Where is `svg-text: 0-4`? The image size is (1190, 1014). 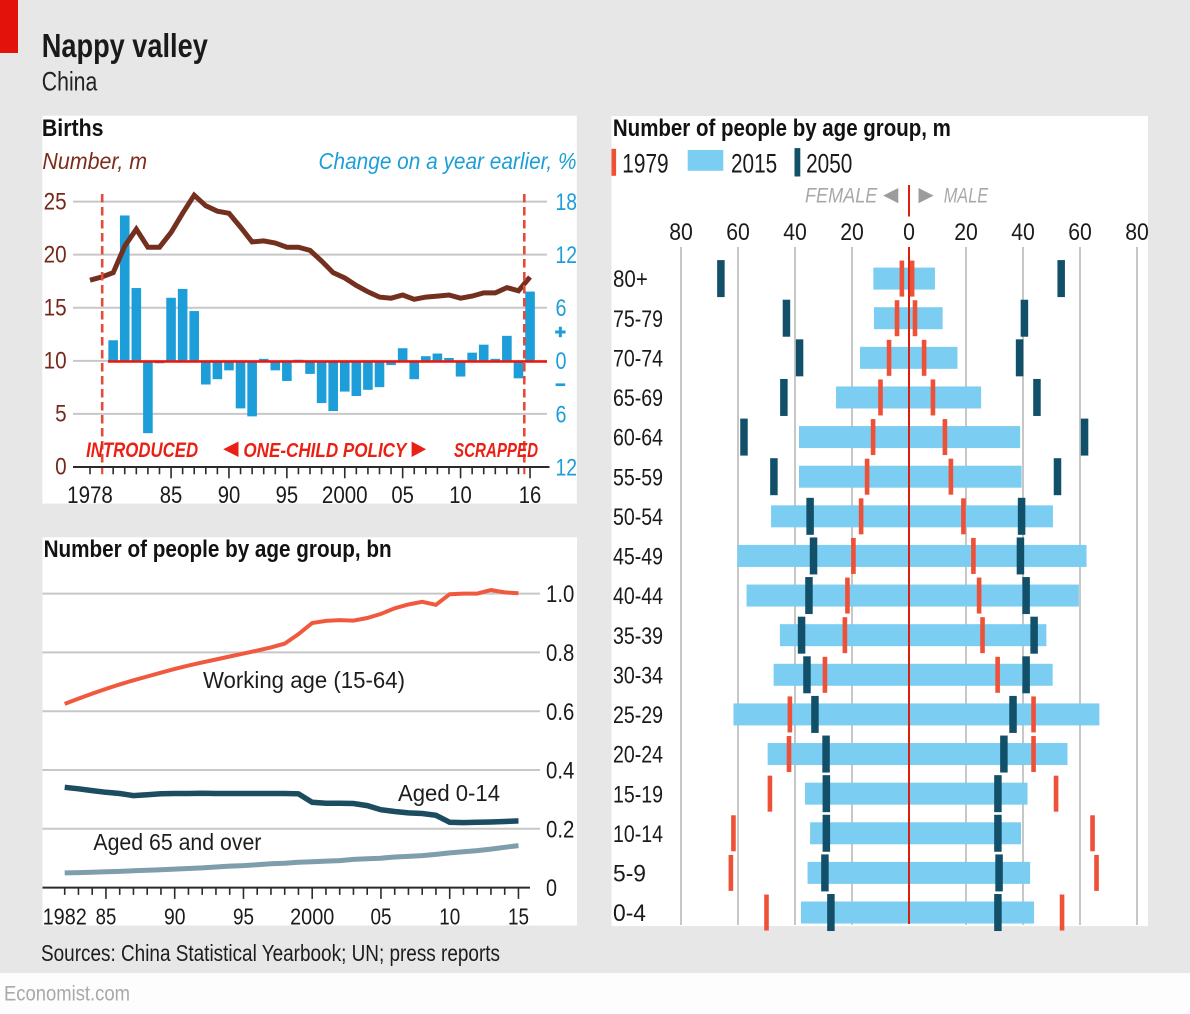
svg-text: 0-4 is located at coordinates (629, 913).